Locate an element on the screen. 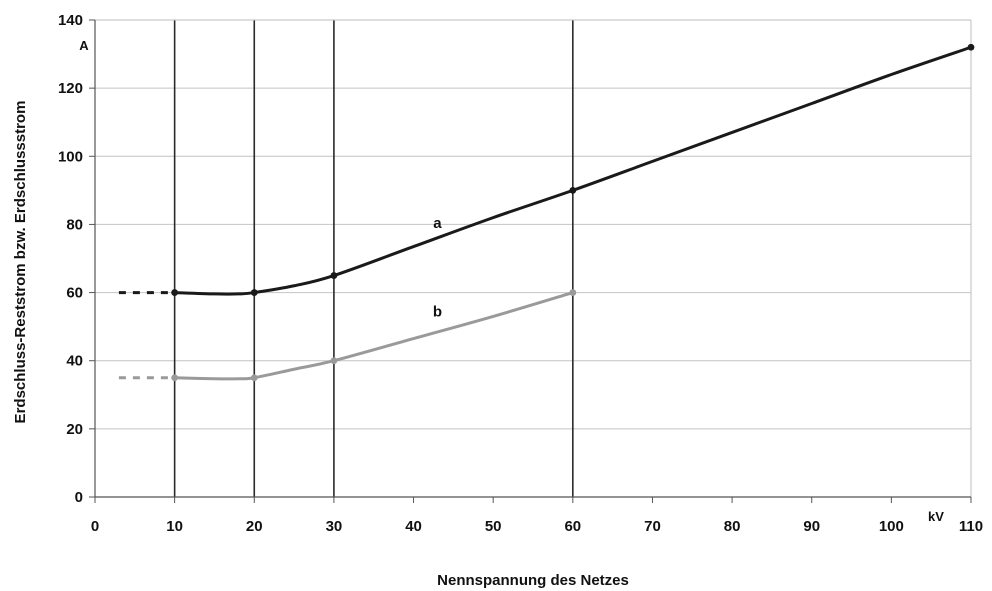 The image size is (992, 591). series-b-line is located at coordinates (374, 336).